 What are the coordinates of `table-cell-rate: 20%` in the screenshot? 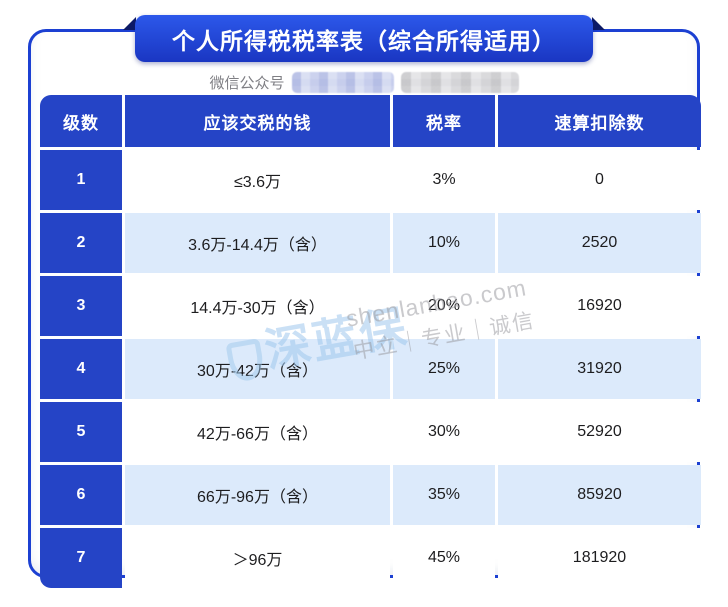 It's located at (444, 306).